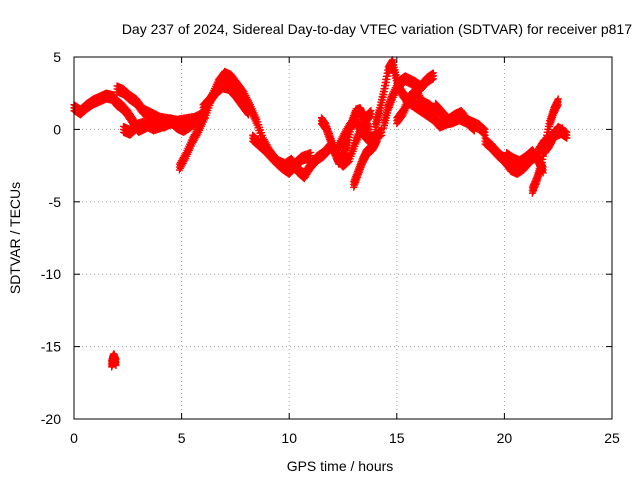  Describe the element at coordinates (57, 129) in the screenshot. I see `y-tick-label: 0` at that location.